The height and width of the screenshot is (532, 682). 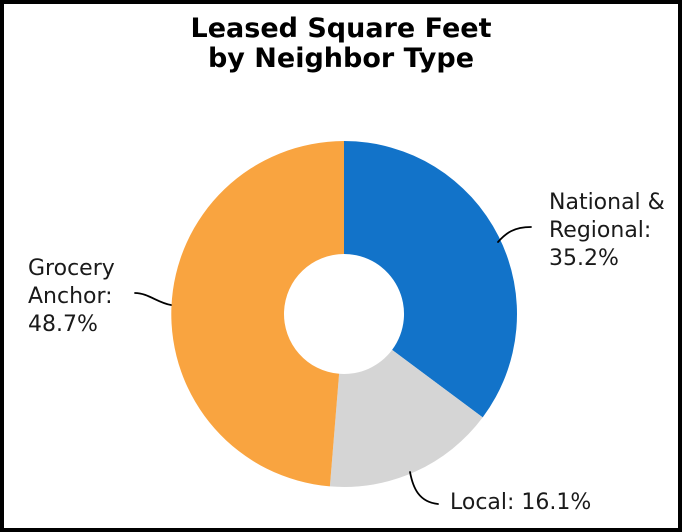 I want to click on label-local-line-1: Local: 16.1%, so click(x=521, y=502).